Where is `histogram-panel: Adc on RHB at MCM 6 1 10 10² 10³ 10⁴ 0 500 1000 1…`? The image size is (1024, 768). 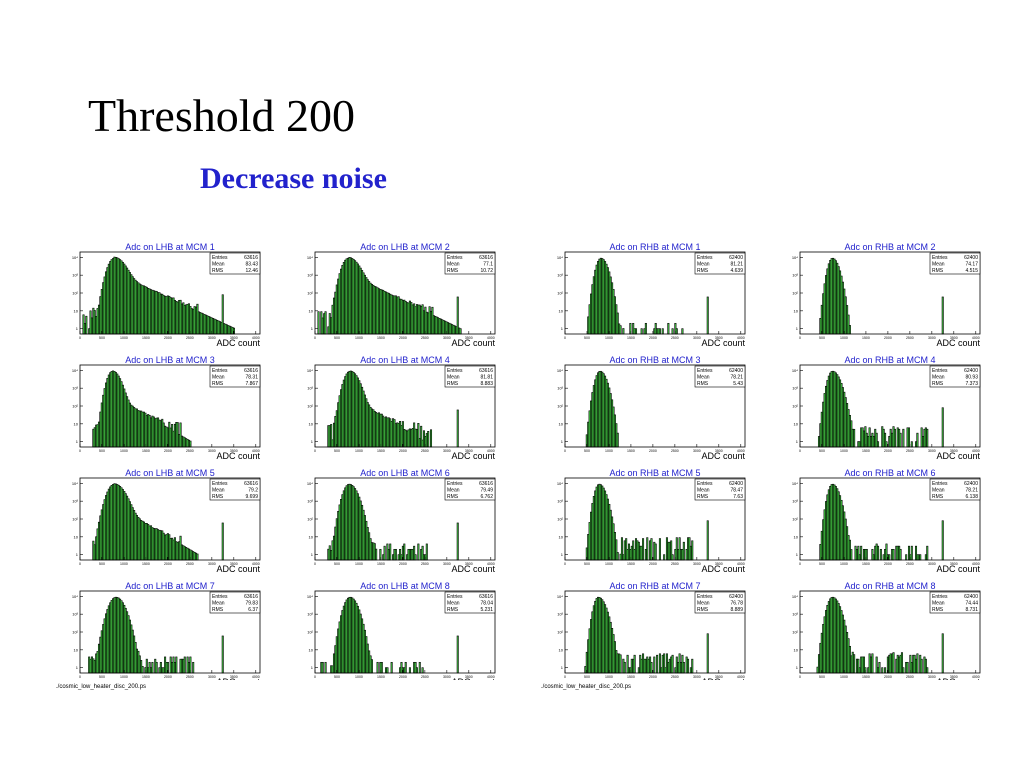 histogram-panel: Adc on RHB at MCM 6 1 10 10² 10³ 10⁴ 0 500 1000 1… is located at coordinates (886, 521).